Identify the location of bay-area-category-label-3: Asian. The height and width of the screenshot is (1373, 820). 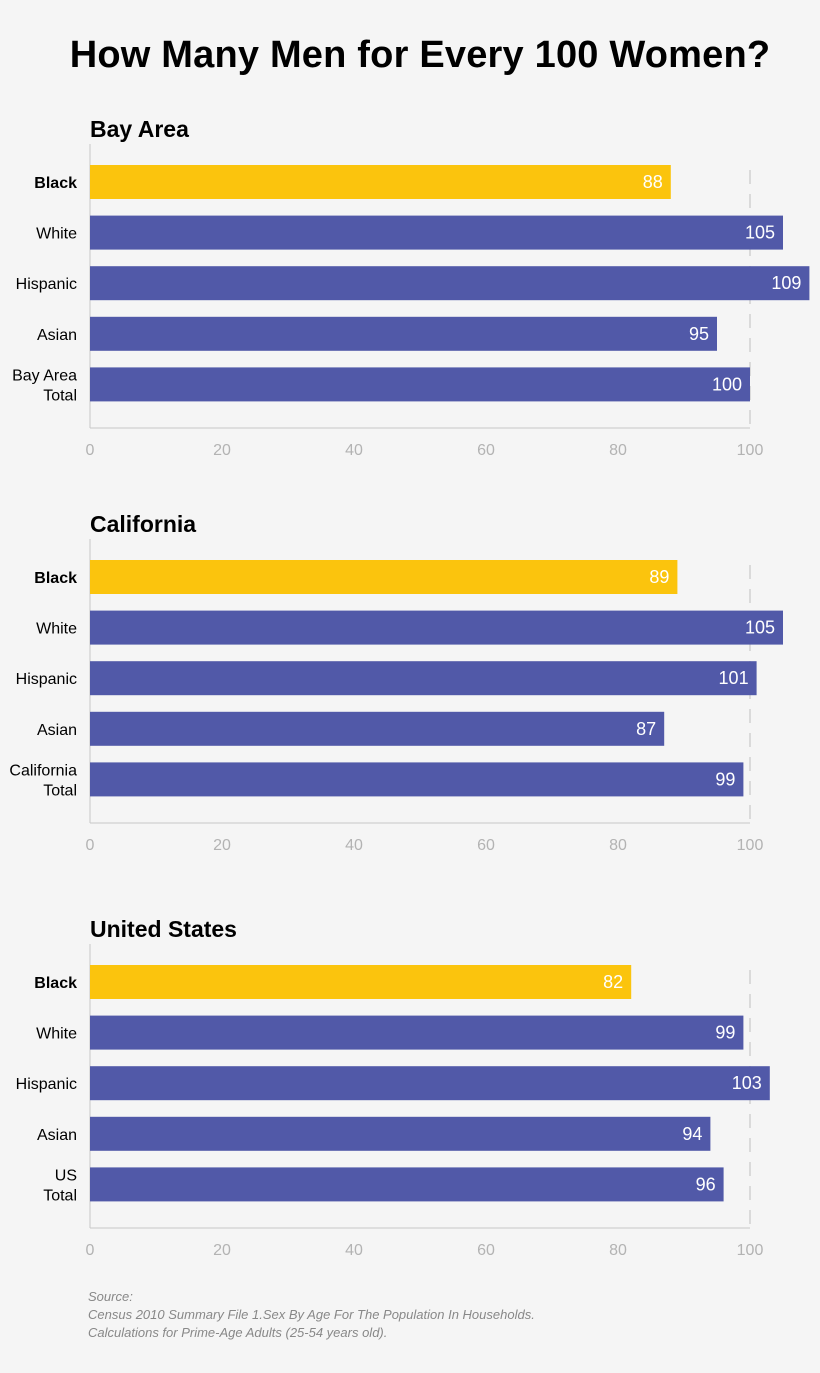
(57, 335).